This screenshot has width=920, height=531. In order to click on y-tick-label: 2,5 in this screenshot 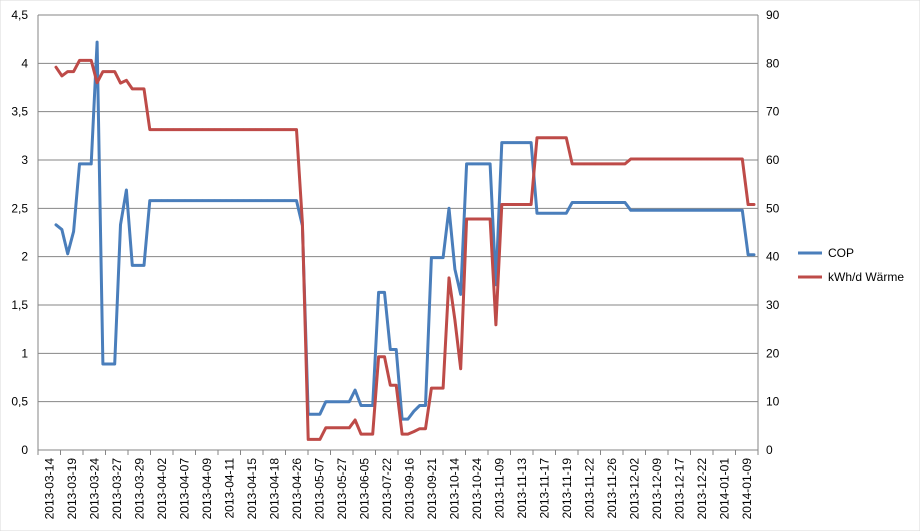, I will do `click(19, 208)`.